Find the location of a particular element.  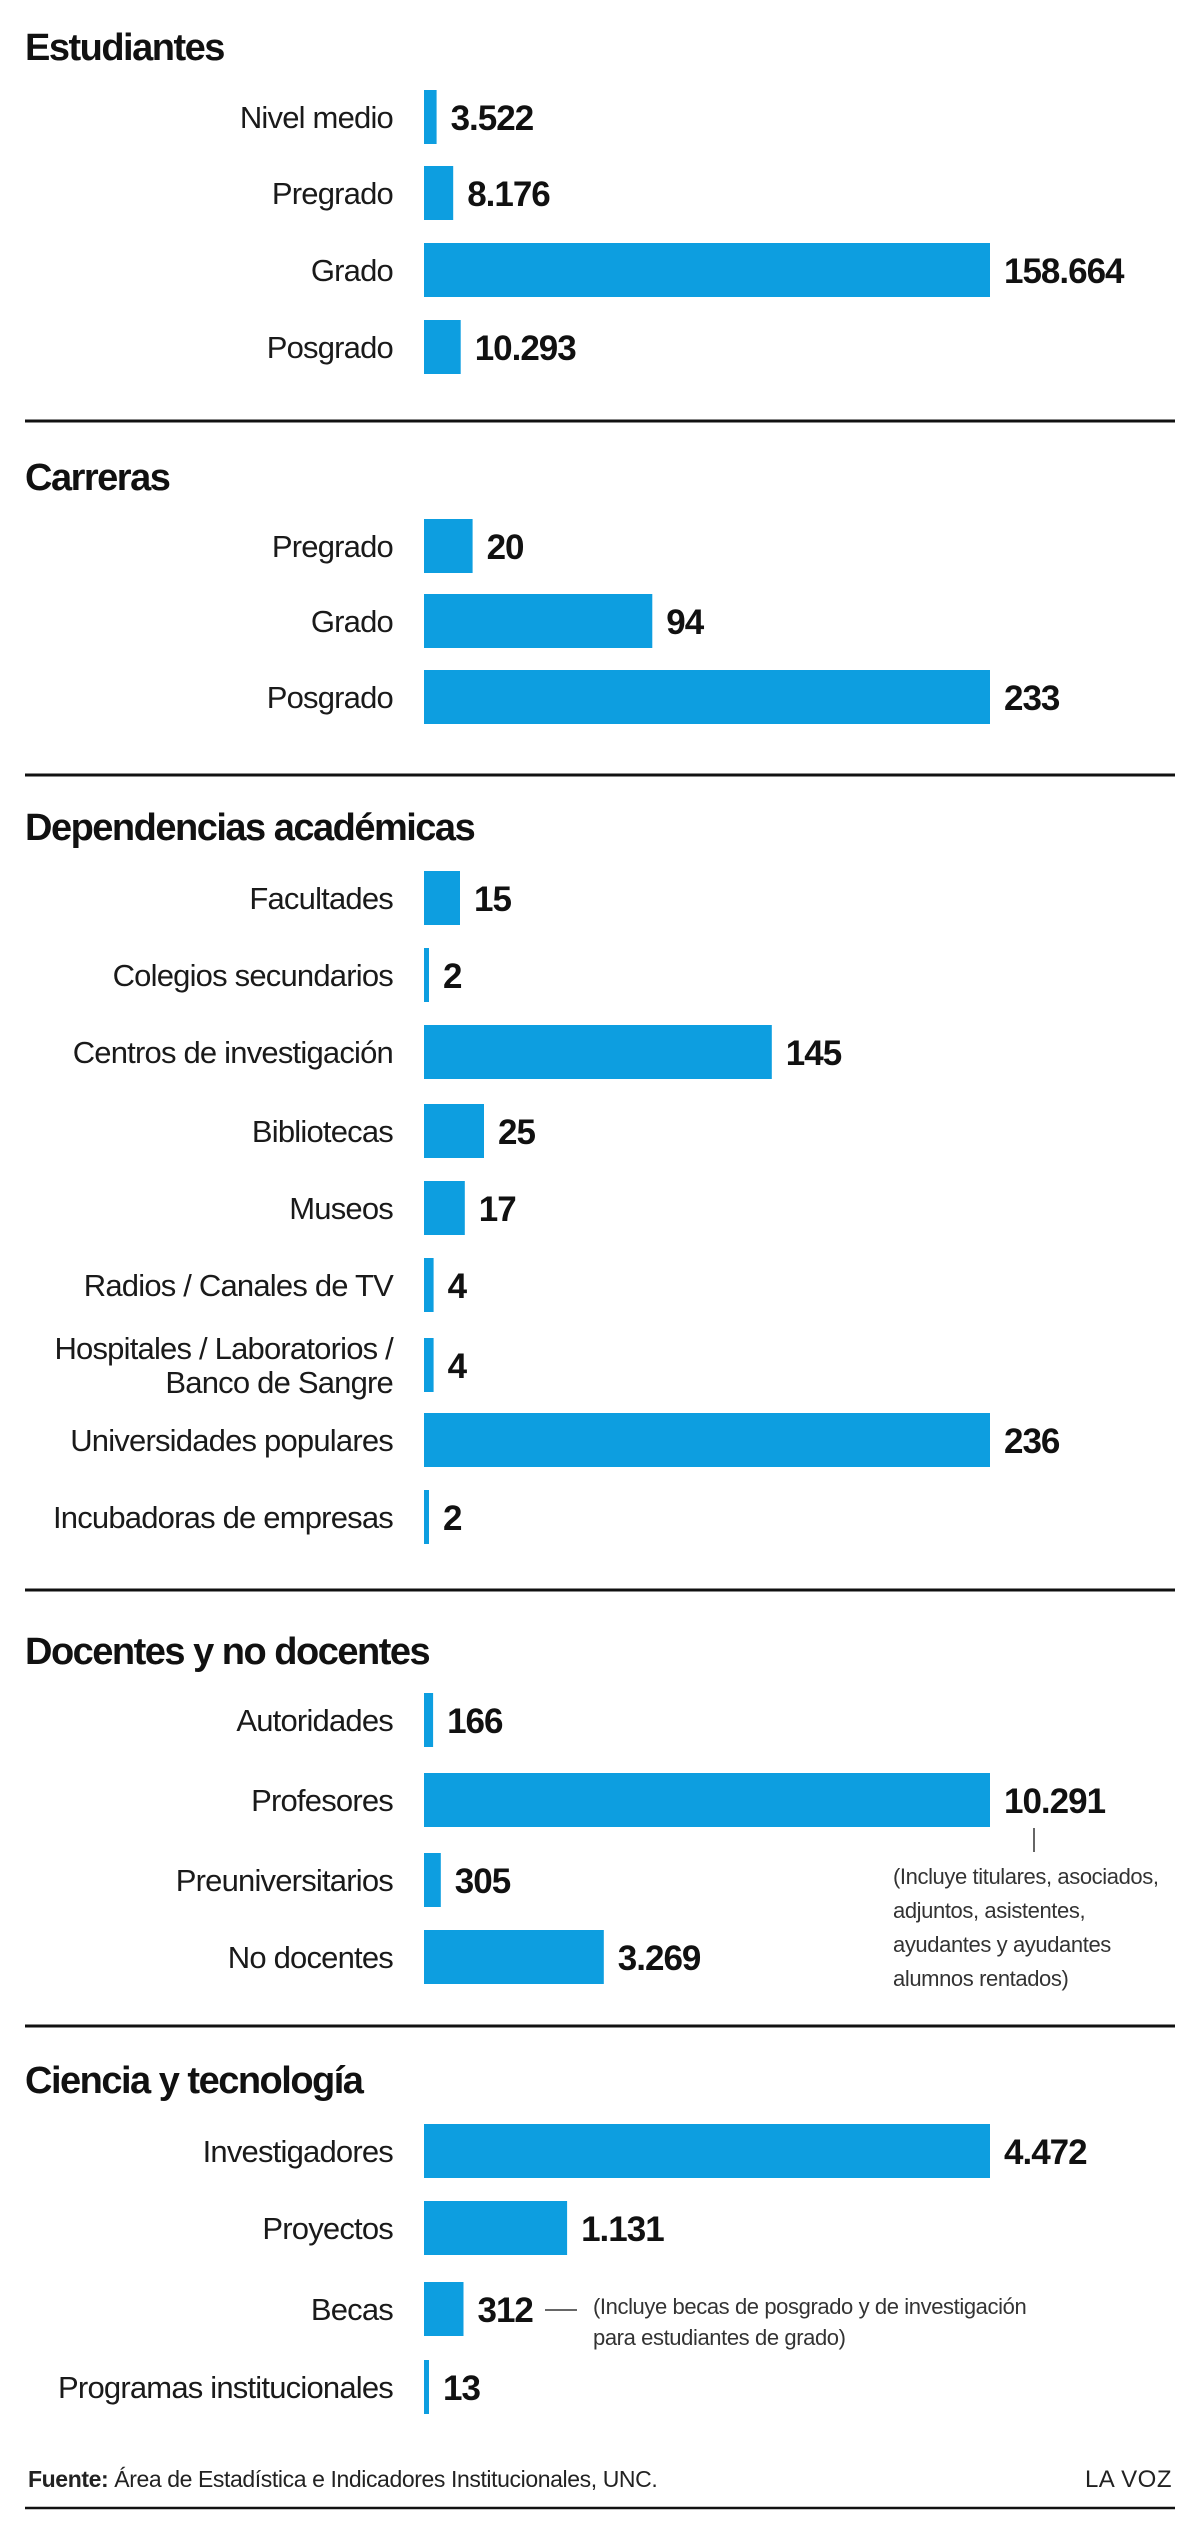

row-museos: Museos 17 is located at coordinates (403, 1208).